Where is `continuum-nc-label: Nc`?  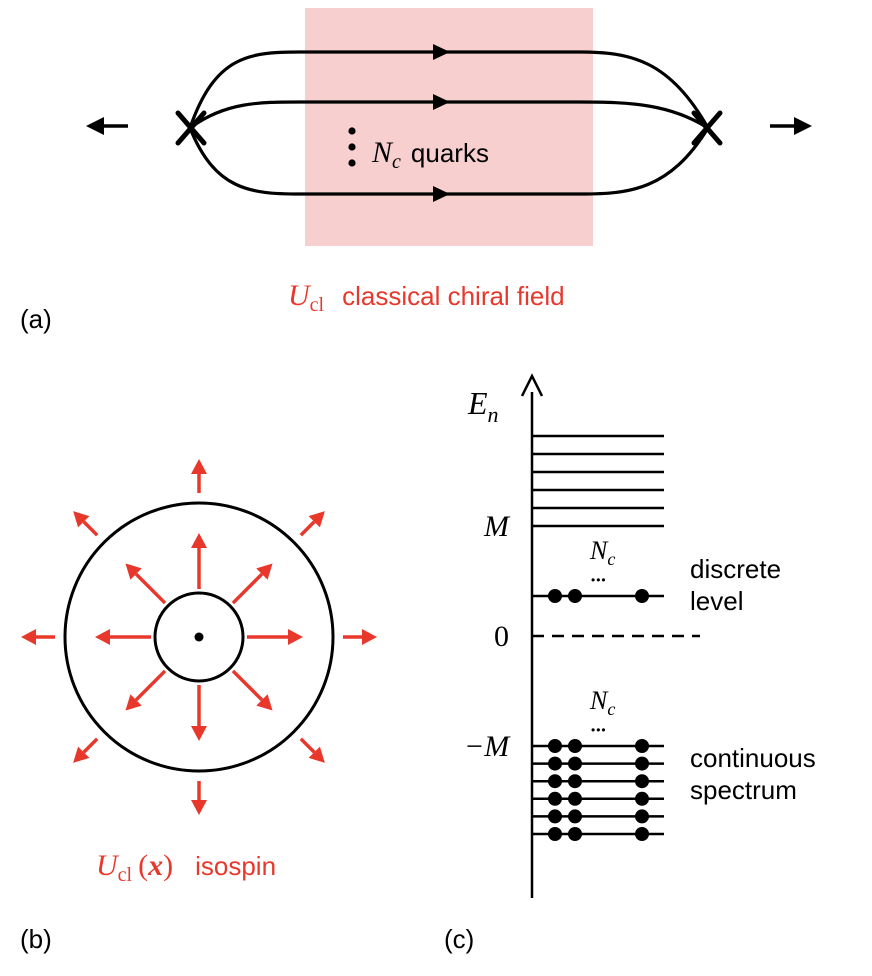
continuum-nc-label: Nc is located at coordinates (602, 702).